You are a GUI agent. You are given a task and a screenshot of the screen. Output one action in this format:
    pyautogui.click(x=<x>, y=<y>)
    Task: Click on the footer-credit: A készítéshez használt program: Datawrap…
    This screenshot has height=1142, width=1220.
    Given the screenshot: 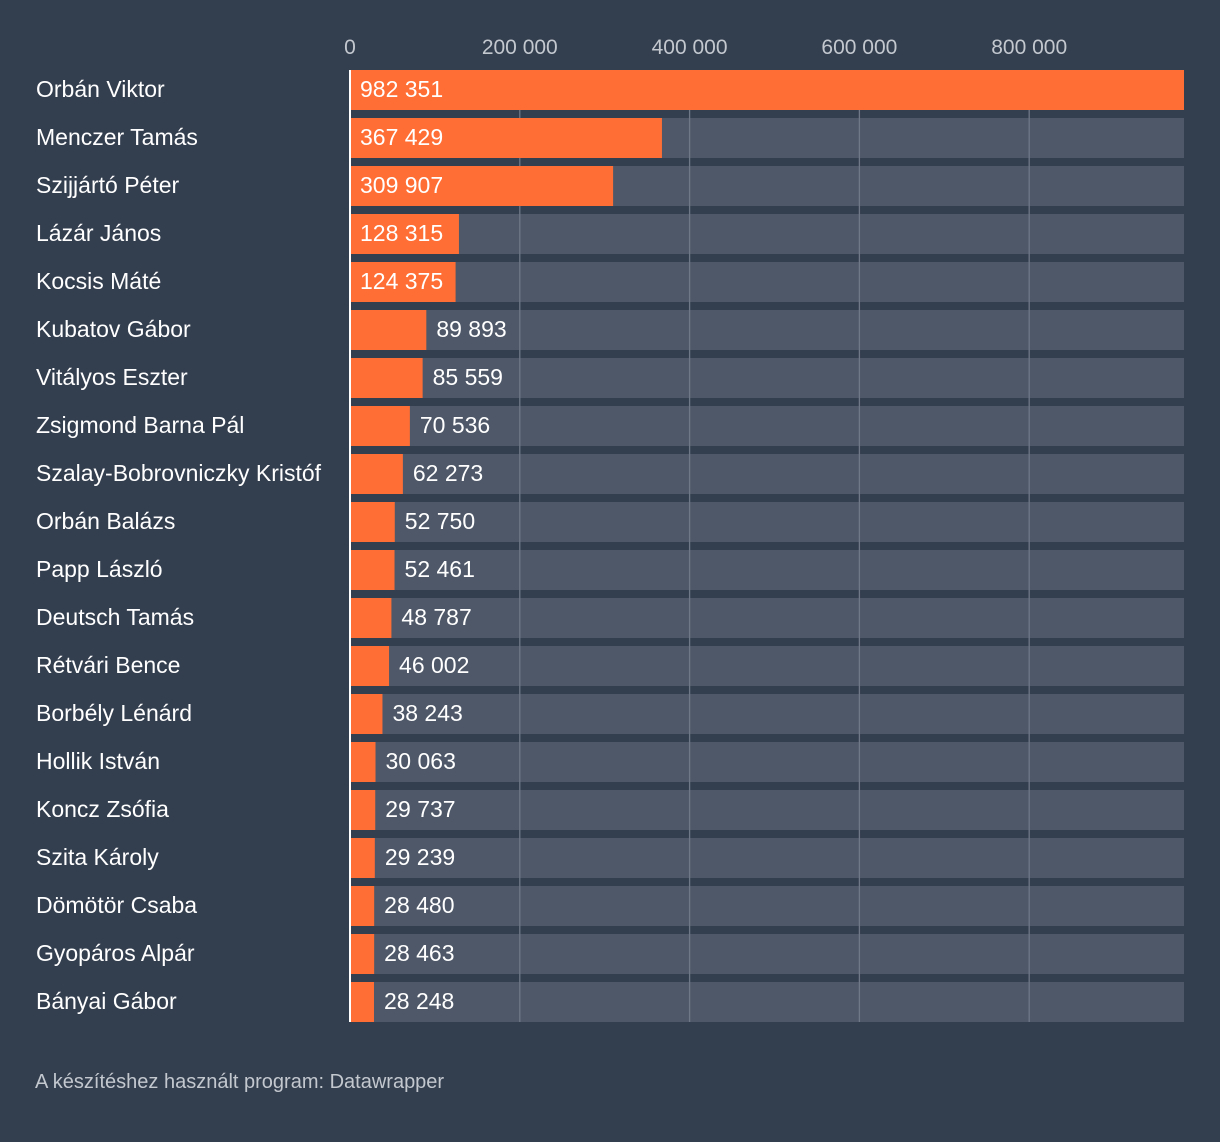 What is the action you would take?
    pyautogui.click(x=240, y=1082)
    